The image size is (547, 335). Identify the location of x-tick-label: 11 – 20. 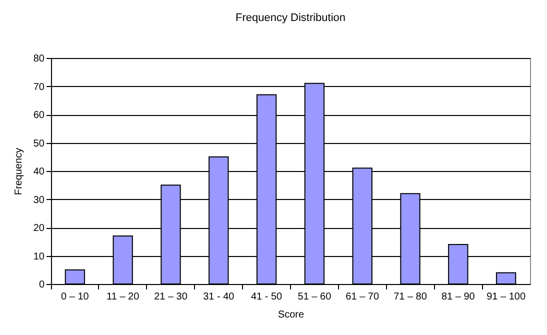
(123, 297).